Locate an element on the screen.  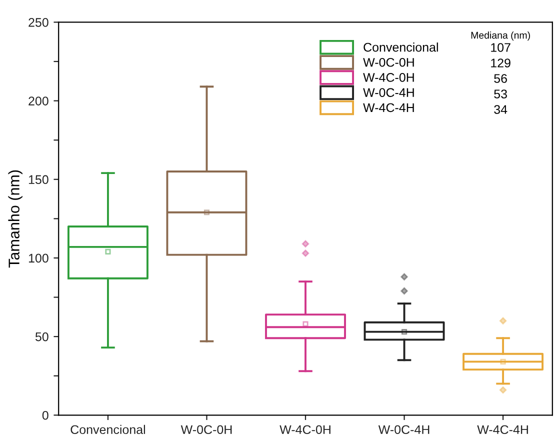
text: 53 is located at coordinates (500, 94).